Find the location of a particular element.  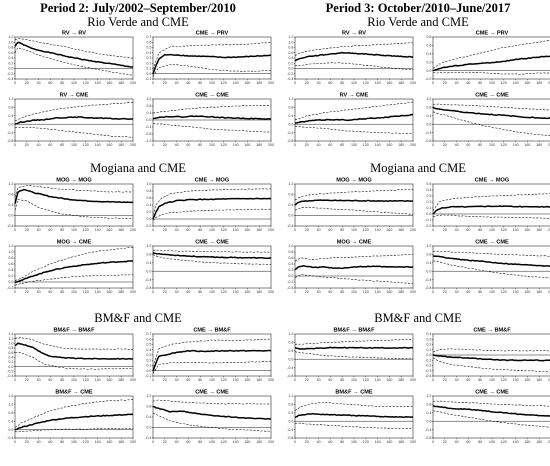

panel-title: BM&F → BM&F is located at coordinates (74, 331).